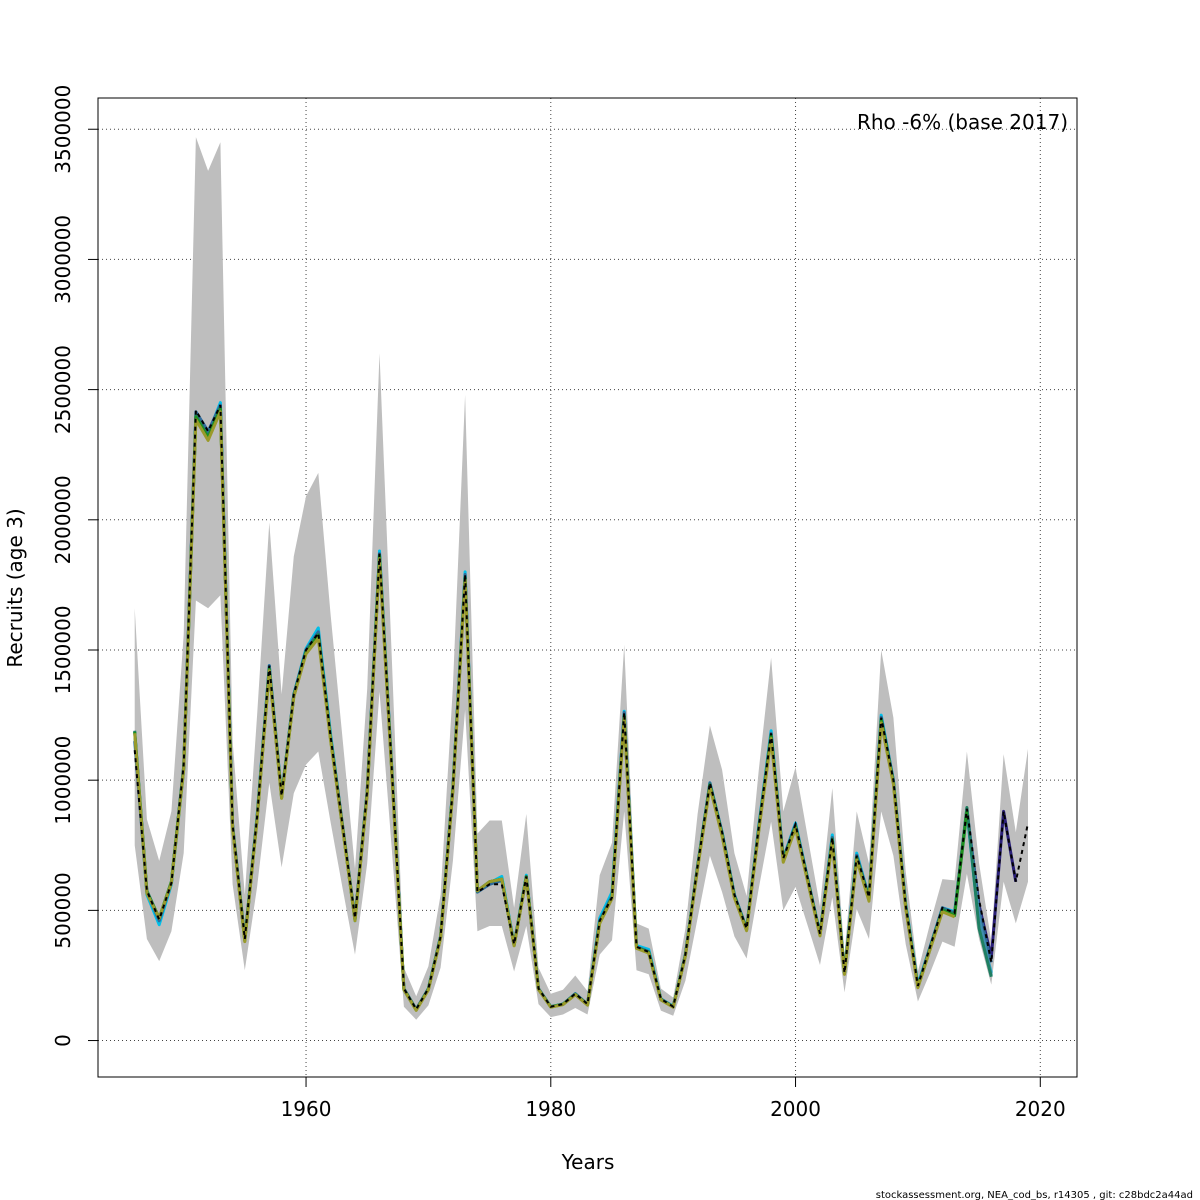 The width and height of the screenshot is (1200, 1200). Describe the element at coordinates (550, 1109) in the screenshot. I see `x-tick-label: 1980` at that location.